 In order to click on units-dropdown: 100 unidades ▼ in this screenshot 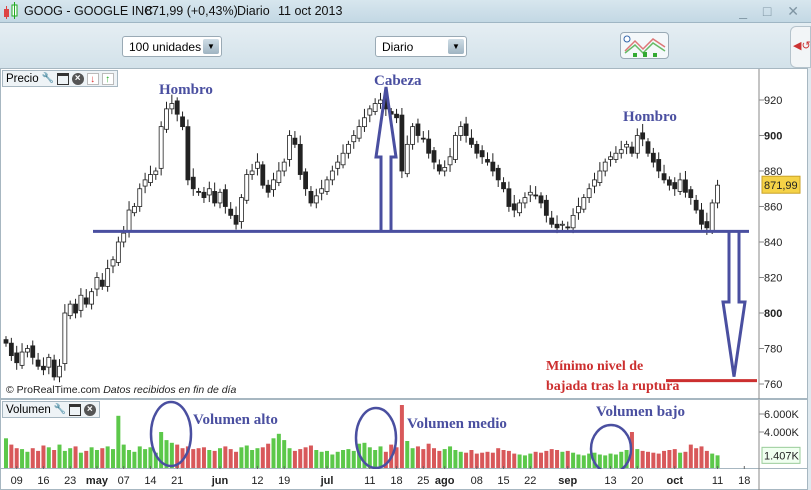, I will do `click(172, 46)`.